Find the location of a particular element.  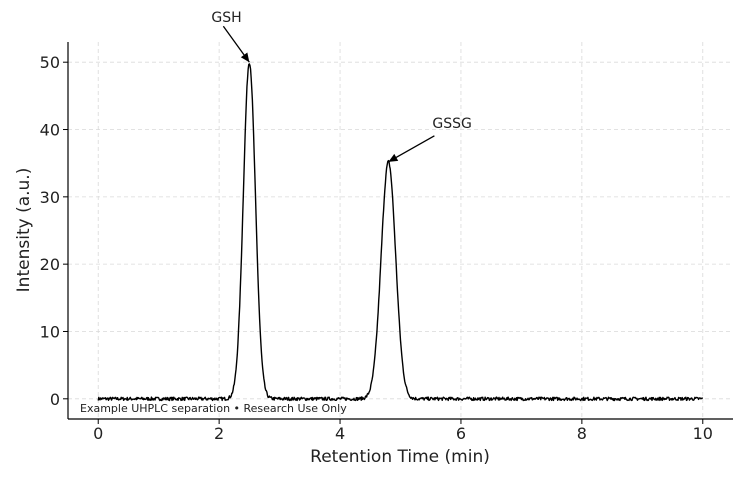

x-tick-label: 6 is located at coordinates (461, 433).